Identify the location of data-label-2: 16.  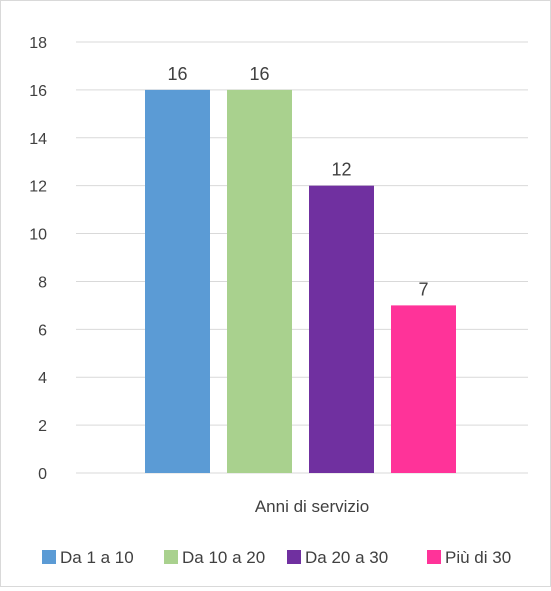
(259, 74).